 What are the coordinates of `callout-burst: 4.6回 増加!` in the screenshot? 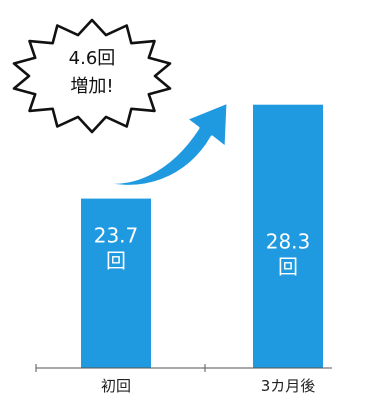 It's located at (92, 76).